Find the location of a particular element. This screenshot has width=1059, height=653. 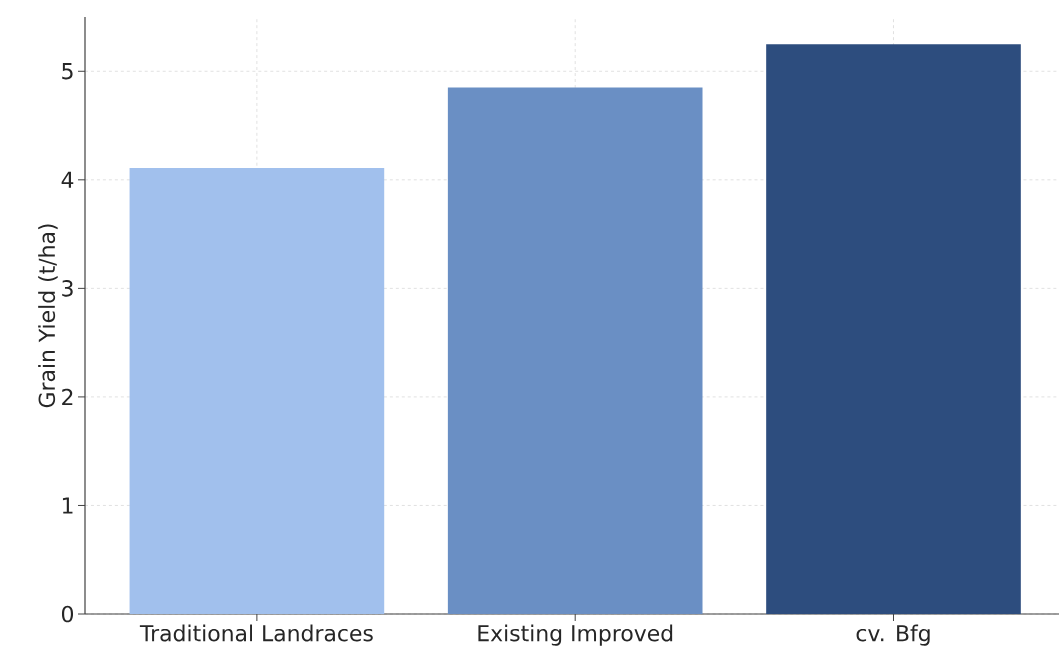

y-tick-label: 4 is located at coordinates (67, 179).